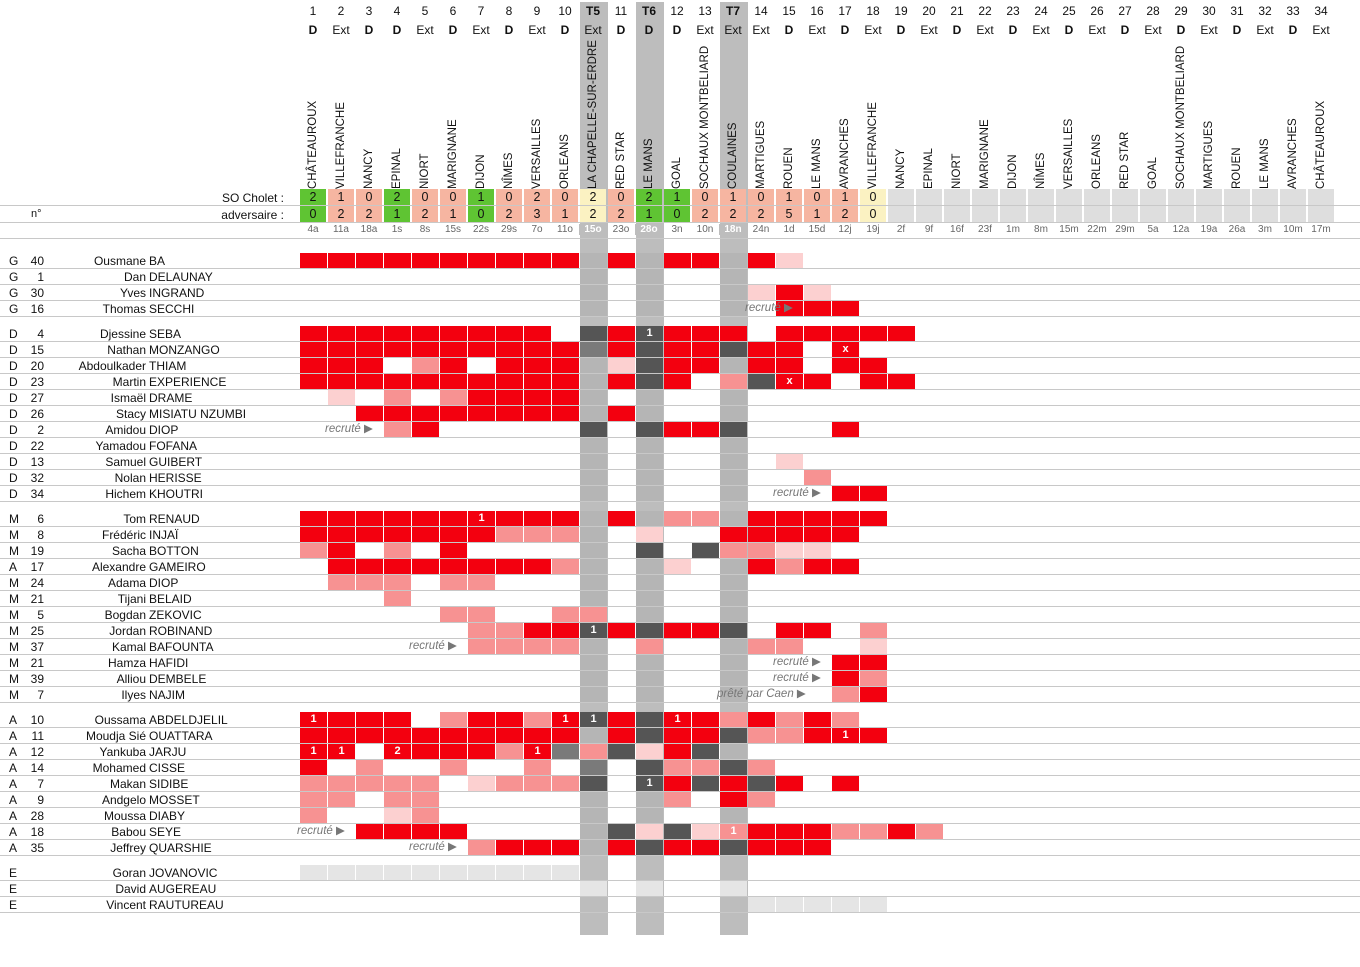 The width and height of the screenshot is (1360, 967). Describe the element at coordinates (680, 366) in the screenshot. I see `player-row: D 20 Abdoulkader THIAM` at that location.